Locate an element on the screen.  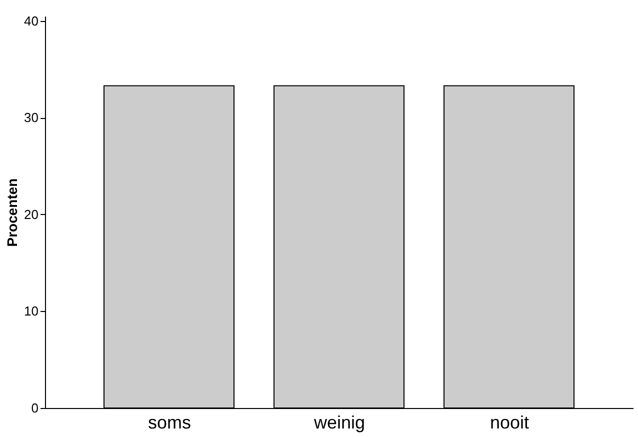
y-tick-label: 30 is located at coordinates (31, 118).